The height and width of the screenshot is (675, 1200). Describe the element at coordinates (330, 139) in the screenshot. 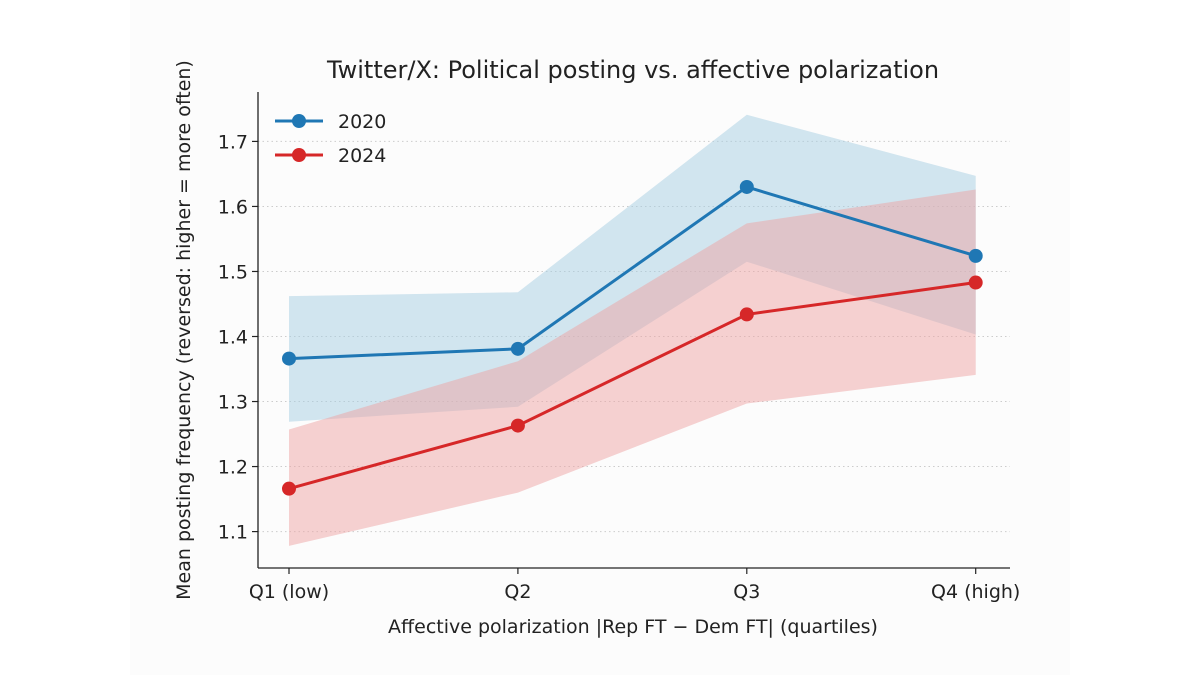

I see `legend: 2020 2024` at that location.